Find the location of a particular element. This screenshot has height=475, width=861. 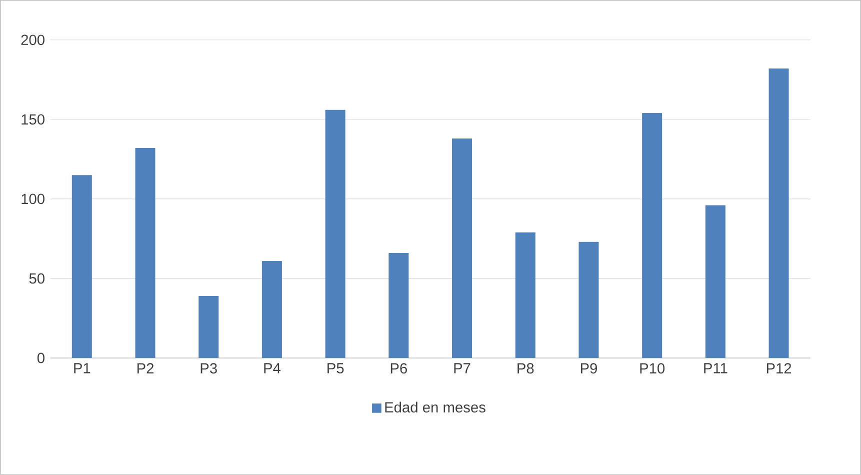

x-tick-label: P10 is located at coordinates (652, 368).